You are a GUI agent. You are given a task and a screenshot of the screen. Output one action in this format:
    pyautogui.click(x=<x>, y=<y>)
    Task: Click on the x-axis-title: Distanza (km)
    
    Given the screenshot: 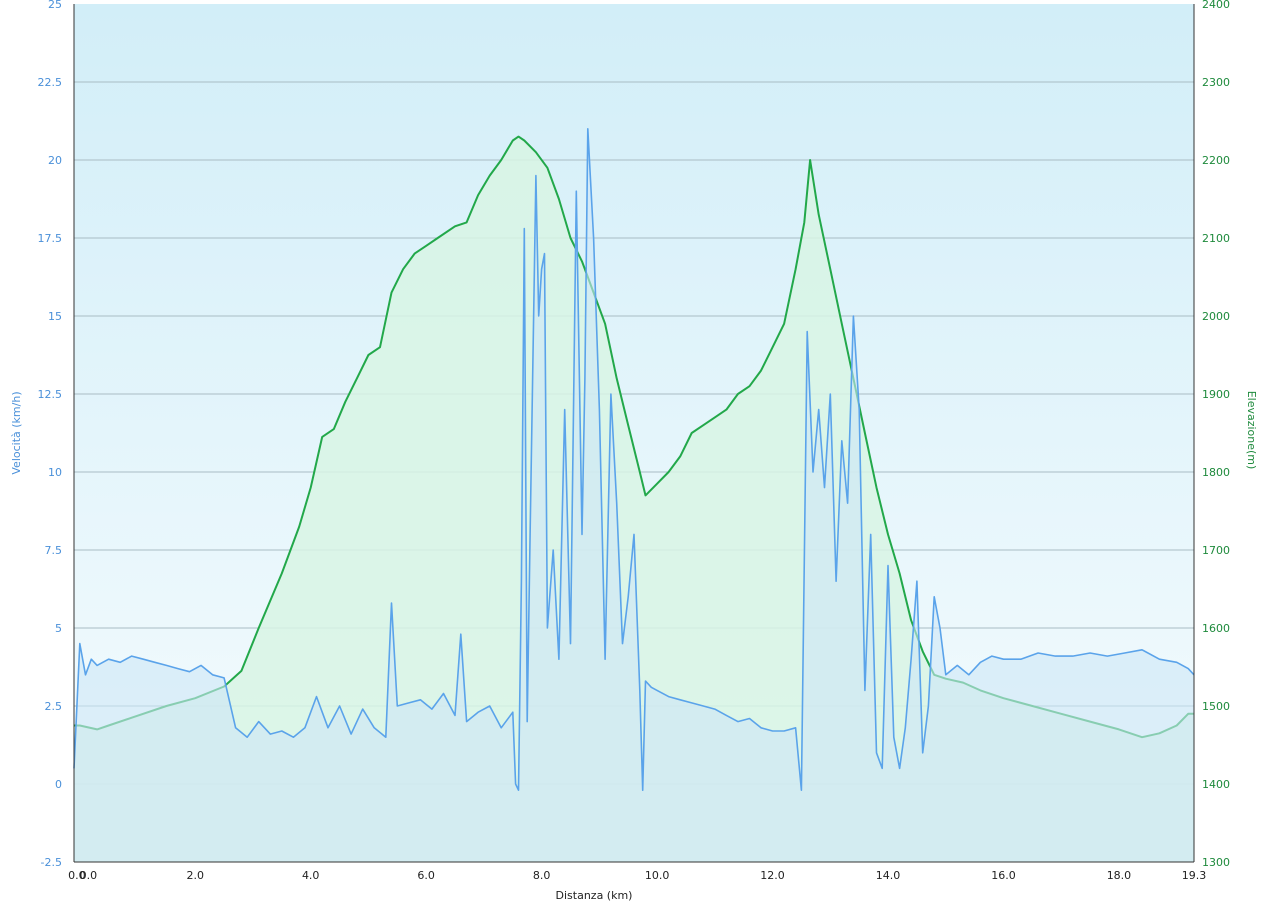 What is the action you would take?
    pyautogui.click(x=594, y=895)
    